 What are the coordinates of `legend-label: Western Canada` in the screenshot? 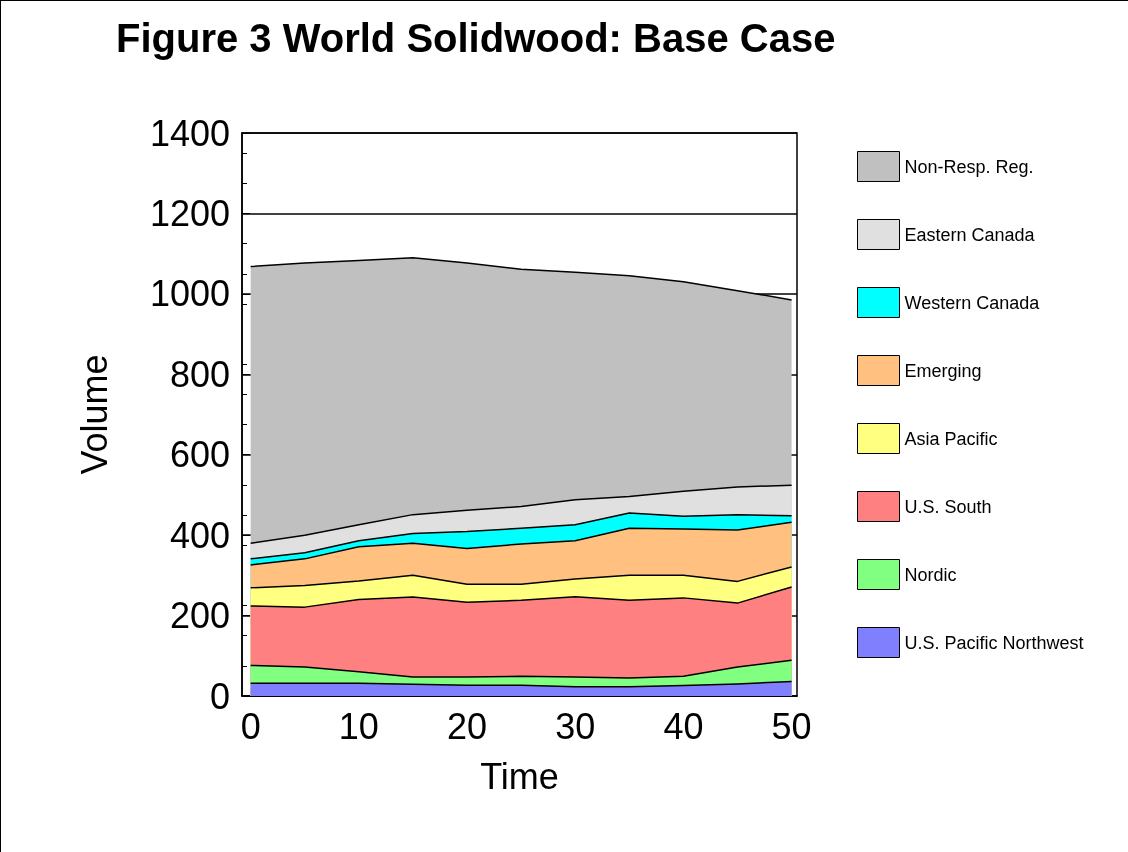 It's located at (972, 302).